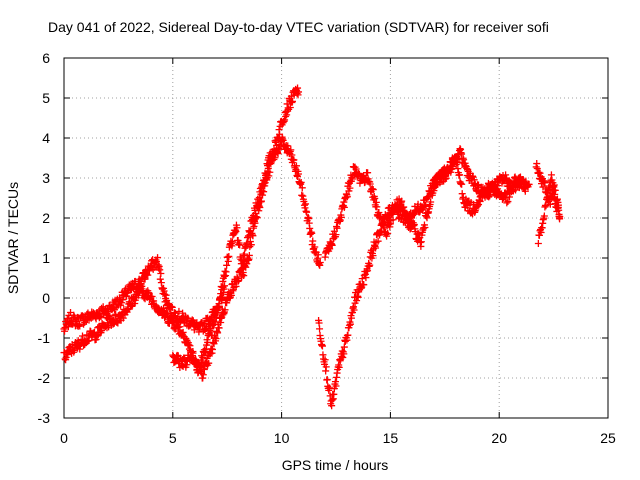 This screenshot has height=480, width=640. What do you see at coordinates (46, 258) in the screenshot?
I see `y-tick-label: 1` at bounding box center [46, 258].